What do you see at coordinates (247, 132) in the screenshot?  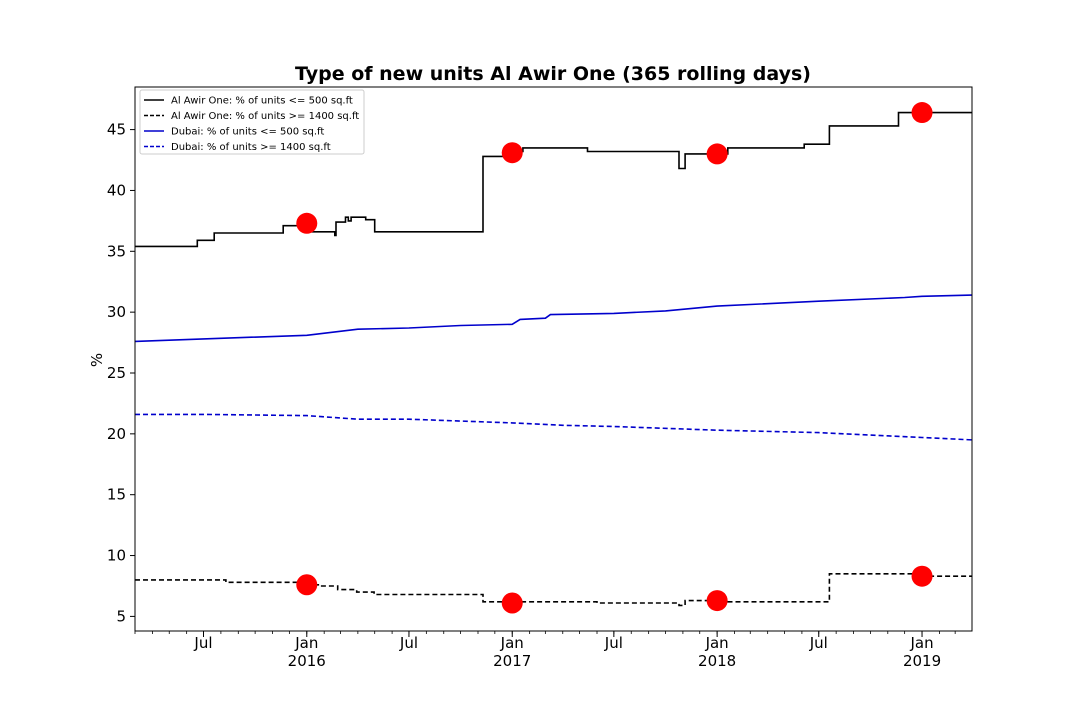 I see `legend-label-3: Dubai: % of units <= 500 sq.ft` at bounding box center [247, 132].